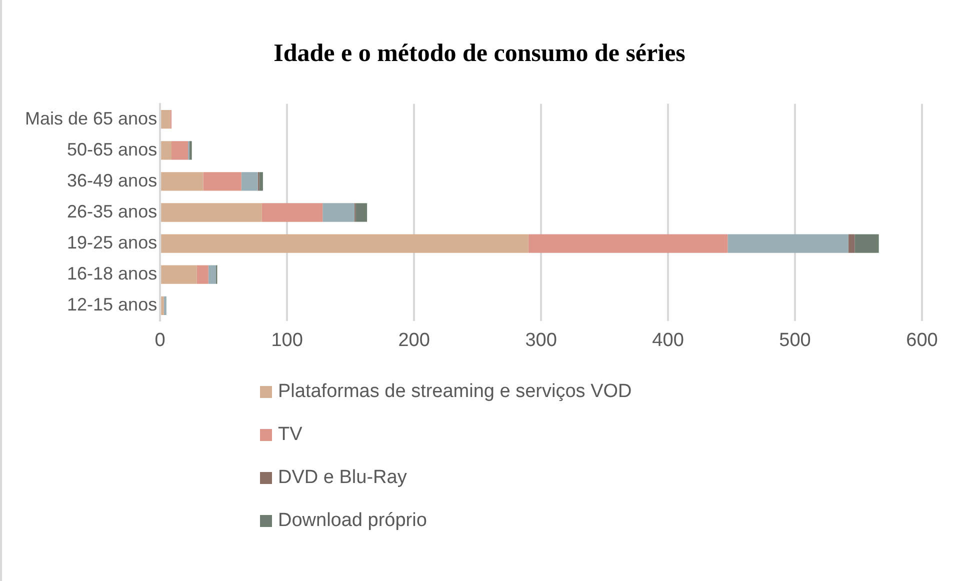 The image size is (955, 581). Describe the element at coordinates (922, 340) in the screenshot. I see `x-tick-label: 600` at that location.